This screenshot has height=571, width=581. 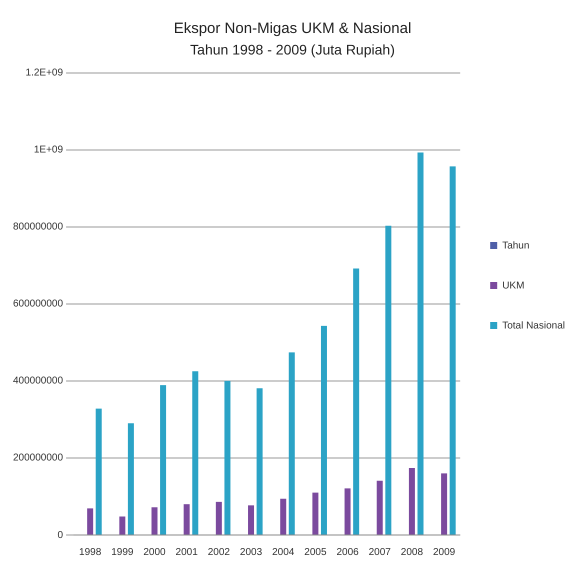 What do you see at coordinates (251, 552) in the screenshot?
I see `x-tick-label: 2003` at bounding box center [251, 552].